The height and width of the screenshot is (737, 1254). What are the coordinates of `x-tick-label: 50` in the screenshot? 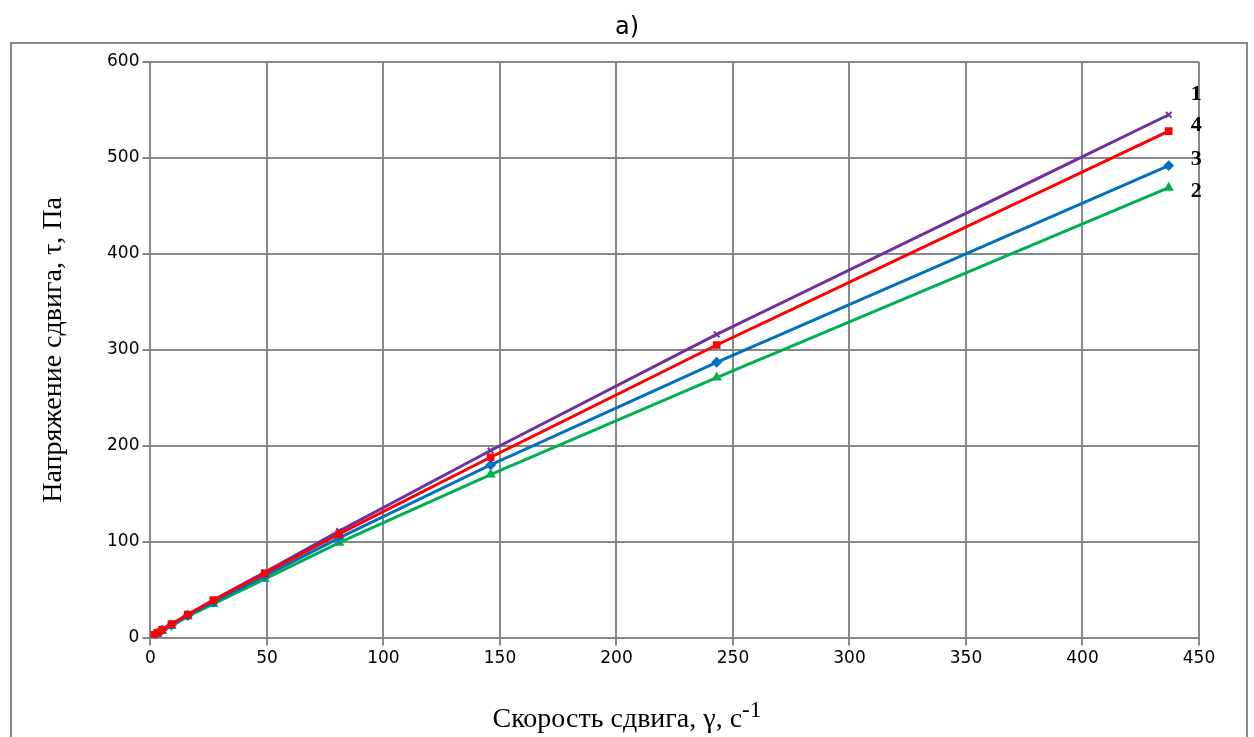 It's located at (267, 657).